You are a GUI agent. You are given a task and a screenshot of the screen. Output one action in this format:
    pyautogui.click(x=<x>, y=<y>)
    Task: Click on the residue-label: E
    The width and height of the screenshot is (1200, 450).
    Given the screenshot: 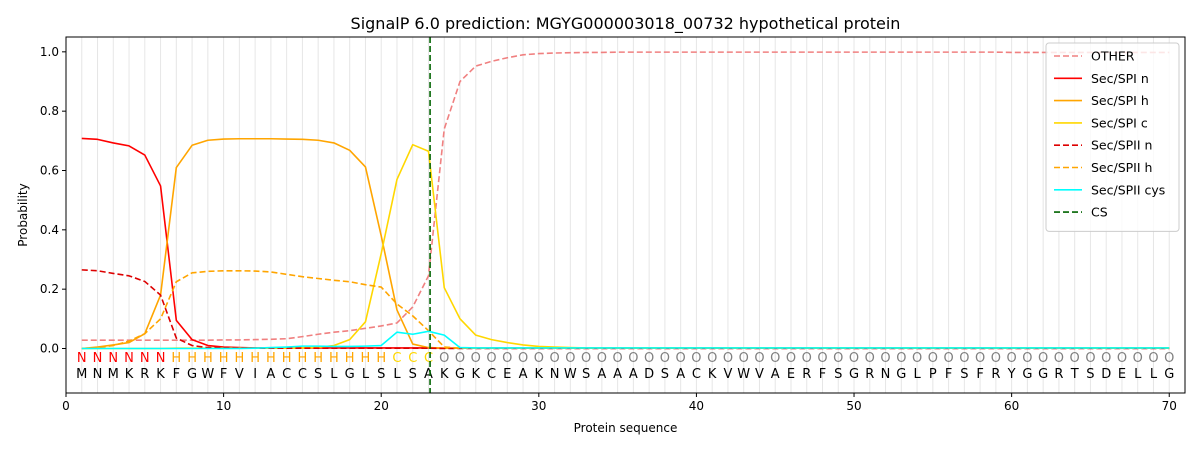 What is the action you would take?
    pyautogui.click(x=507, y=374)
    